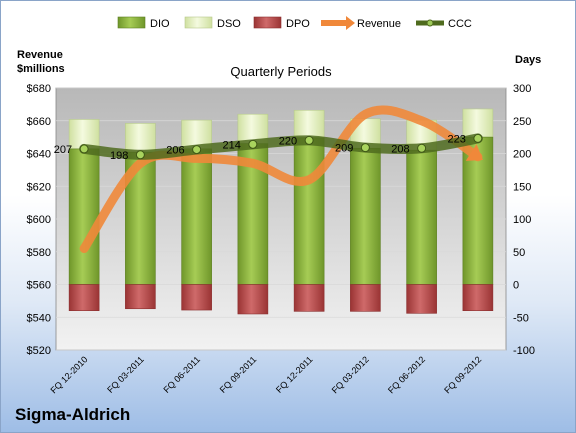 The image size is (576, 433). Describe the element at coordinates (522, 122) in the screenshot. I see `right-tick-label: 250` at that location.